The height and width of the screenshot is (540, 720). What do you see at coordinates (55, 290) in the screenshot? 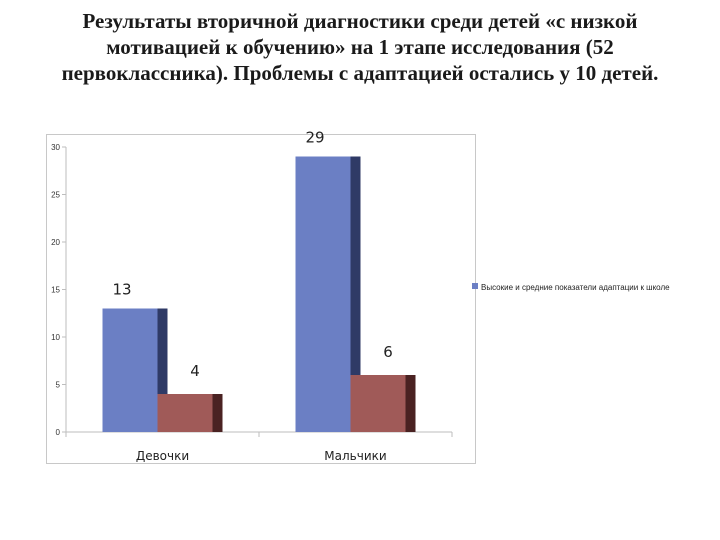
I see `y-tick-label: 15` at bounding box center [55, 290].